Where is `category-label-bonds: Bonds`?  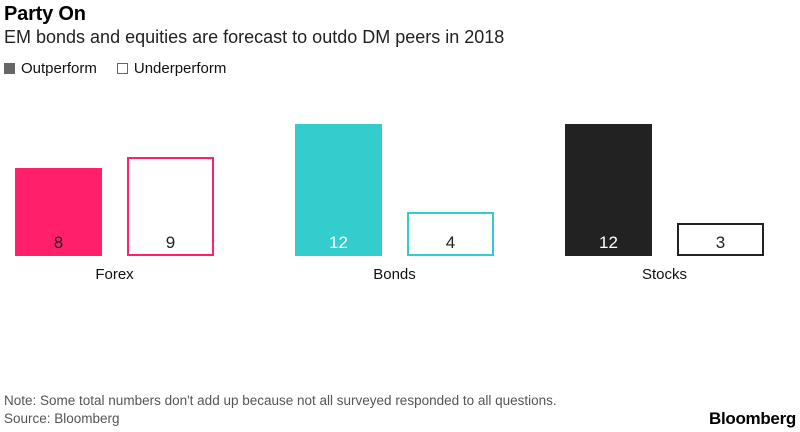 category-label-bonds: Bonds is located at coordinates (394, 274).